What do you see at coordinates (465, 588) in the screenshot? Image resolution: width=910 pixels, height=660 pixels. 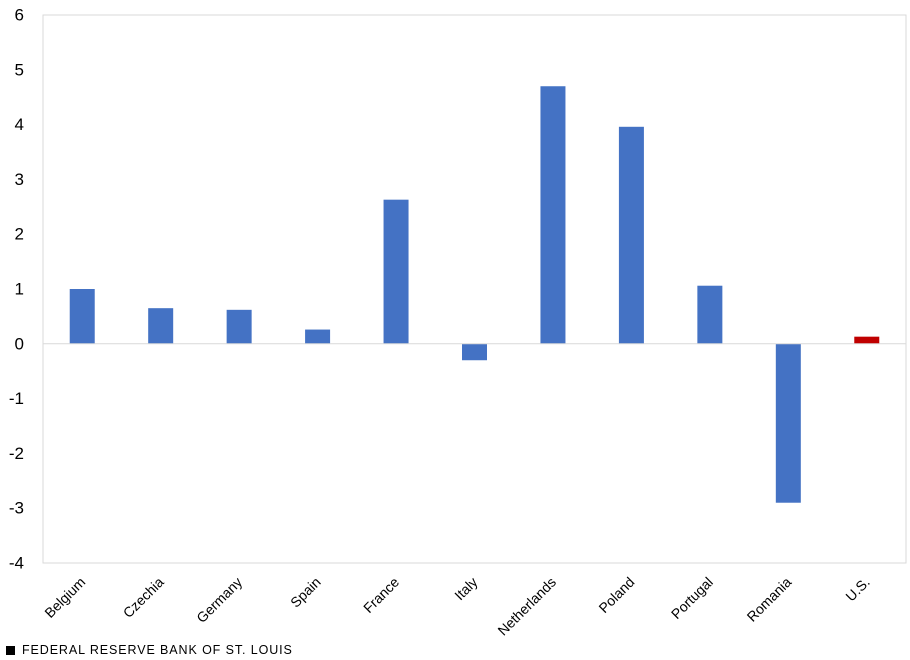 I see `x-category-label: Italy` at bounding box center [465, 588].